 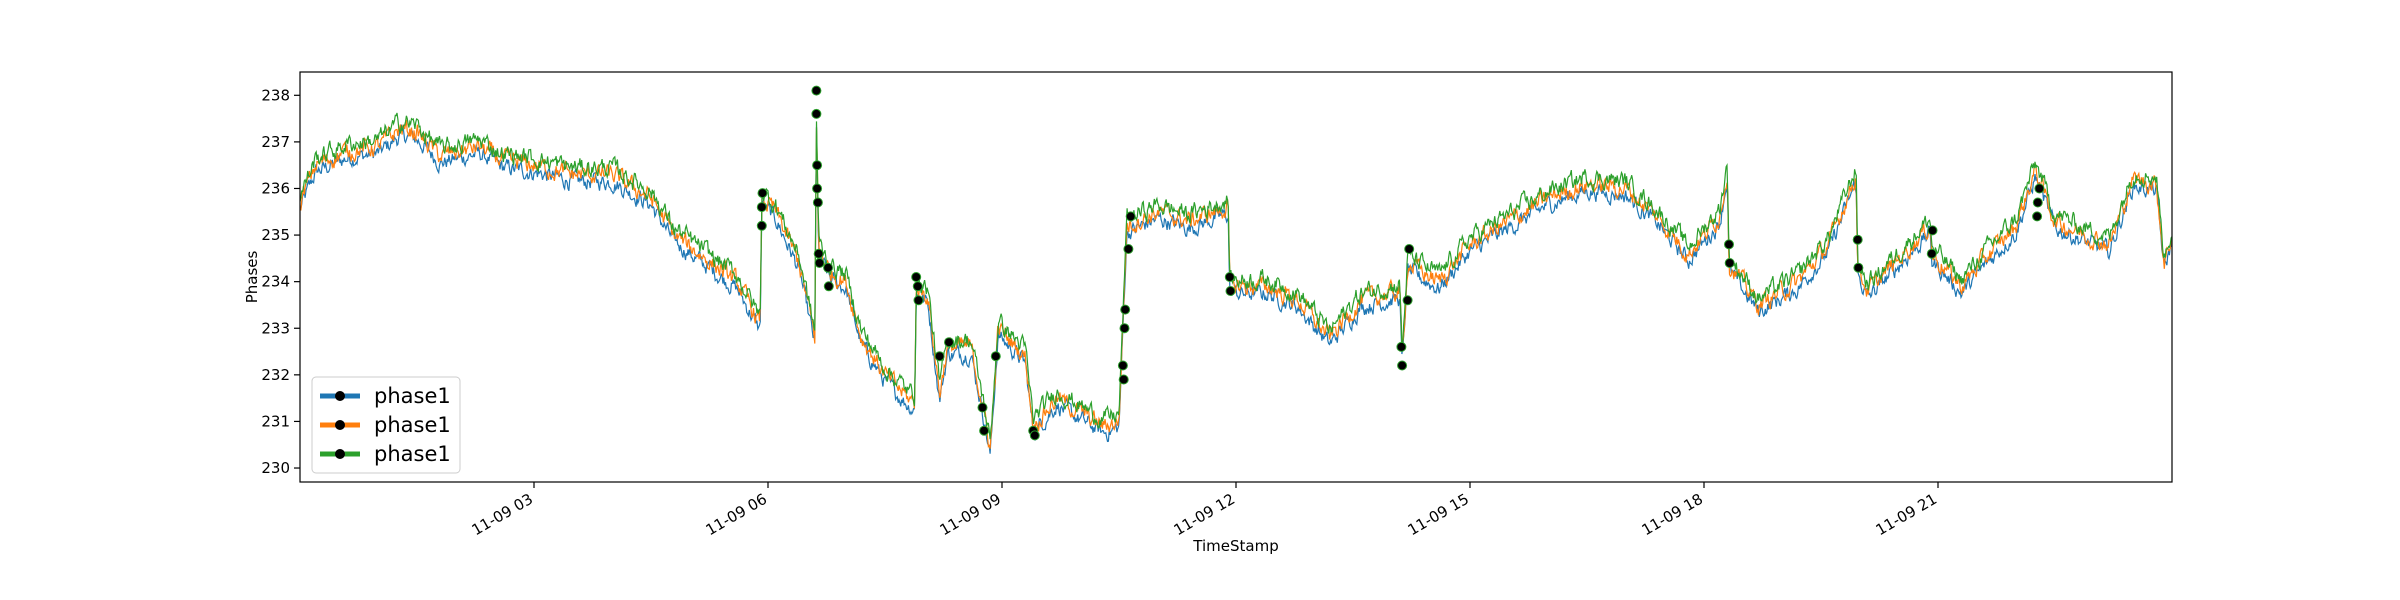 What do you see at coordinates (275, 142) in the screenshot?
I see `y-tick-label: 237` at bounding box center [275, 142].